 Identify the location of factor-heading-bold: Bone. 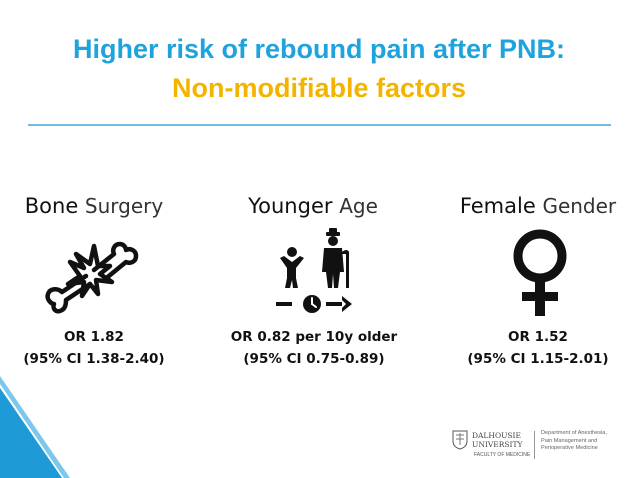
(51, 206).